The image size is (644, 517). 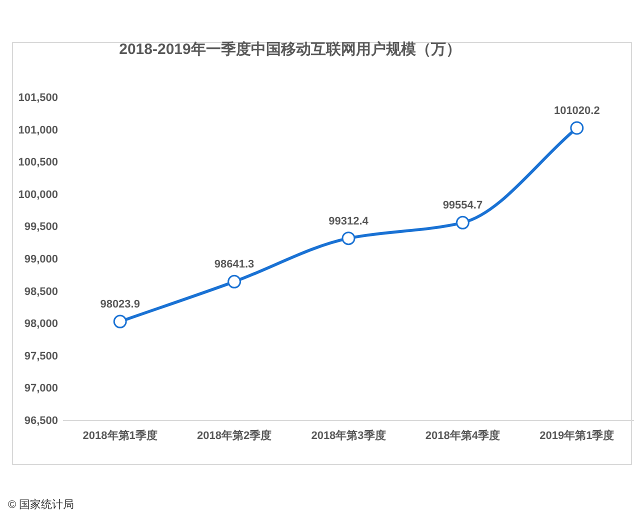 What do you see at coordinates (348, 435) in the screenshot?
I see `x-tick-label: 2018年第3季度` at bounding box center [348, 435].